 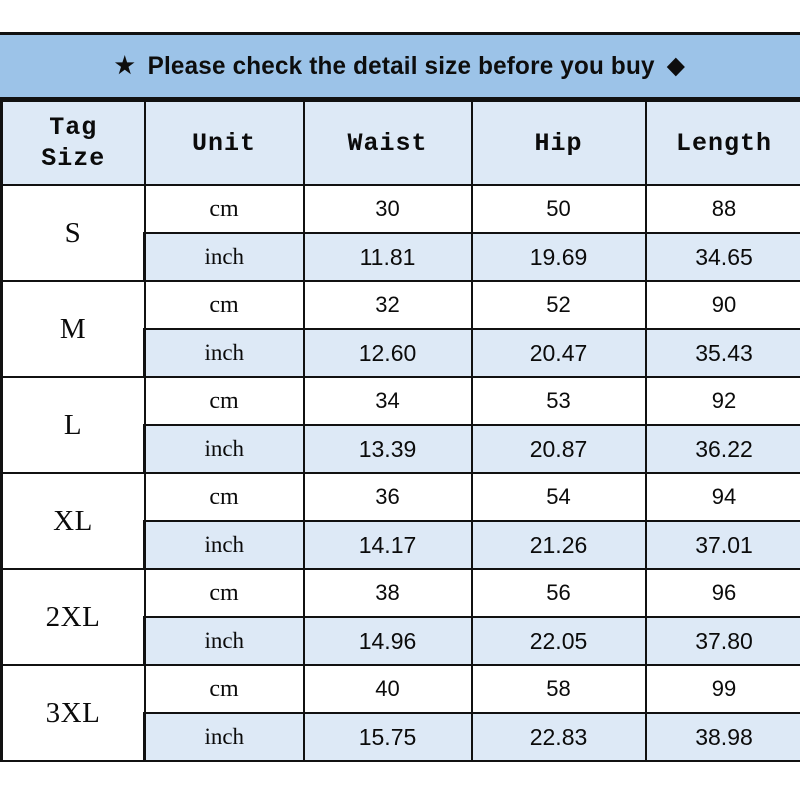 What do you see at coordinates (387, 143) in the screenshot?
I see `column-header-waist: Waist` at bounding box center [387, 143].